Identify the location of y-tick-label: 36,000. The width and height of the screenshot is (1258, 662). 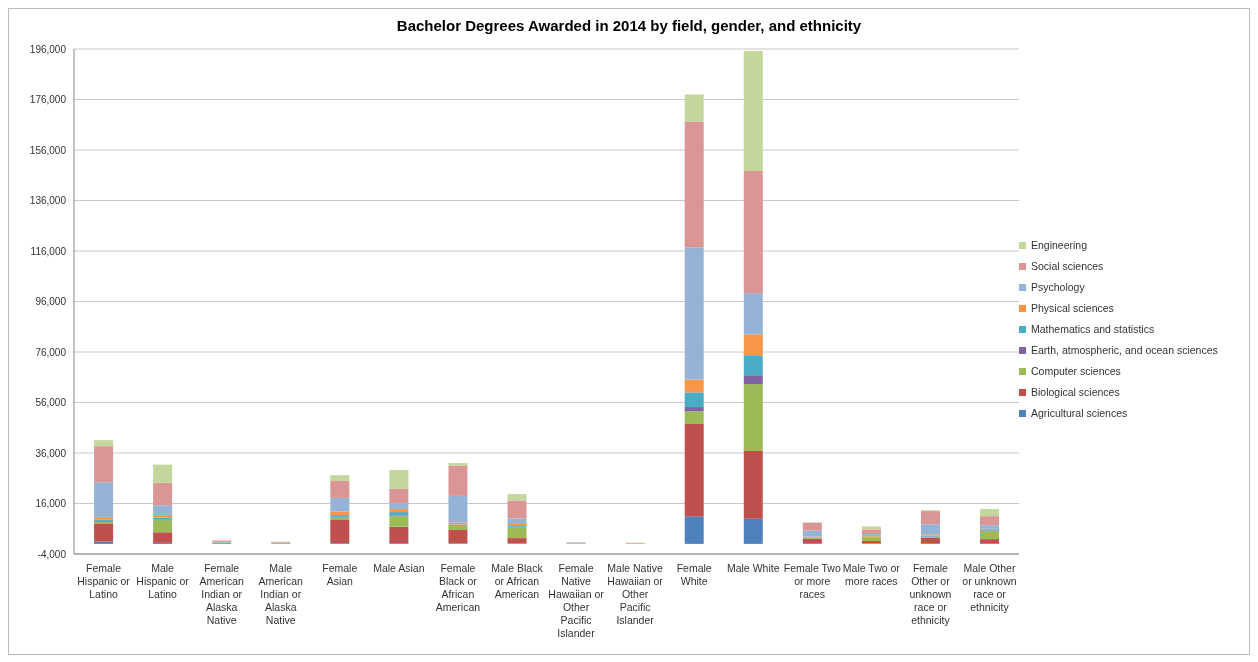
(51, 453).